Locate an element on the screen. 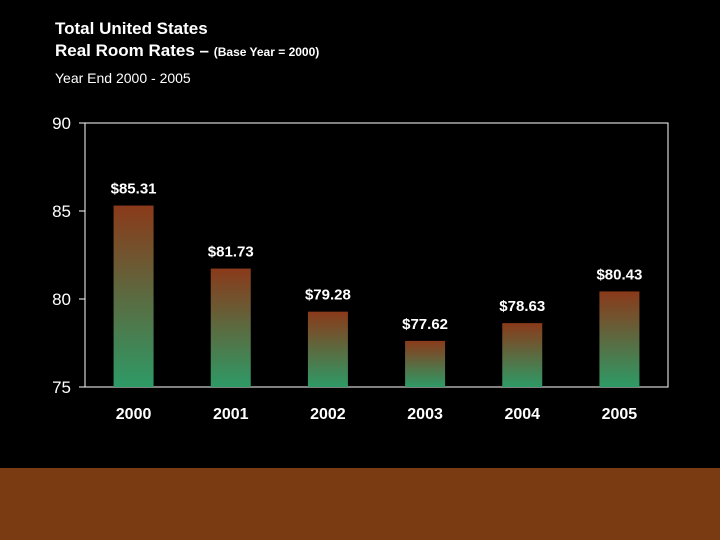 The height and width of the screenshot is (540, 720). chart-title-main: Real Room Rates – is located at coordinates (132, 50).